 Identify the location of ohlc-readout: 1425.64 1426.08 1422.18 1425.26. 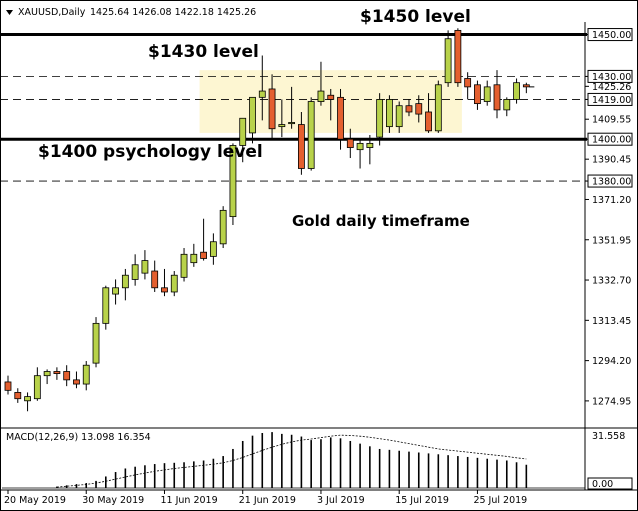
(173, 12).